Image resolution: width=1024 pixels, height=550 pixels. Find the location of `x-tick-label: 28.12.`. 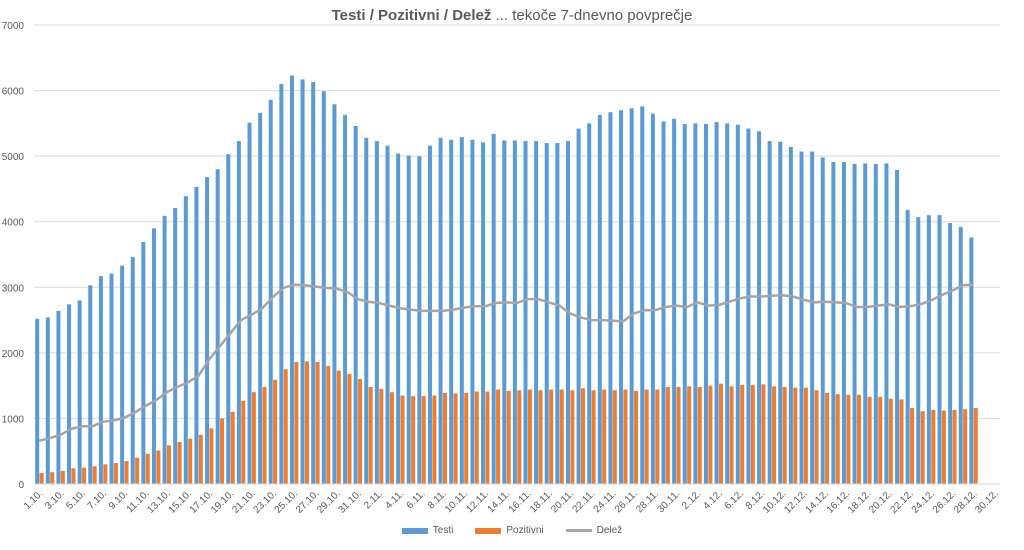

x-tick-label: 28.12. is located at coordinates (965, 501).